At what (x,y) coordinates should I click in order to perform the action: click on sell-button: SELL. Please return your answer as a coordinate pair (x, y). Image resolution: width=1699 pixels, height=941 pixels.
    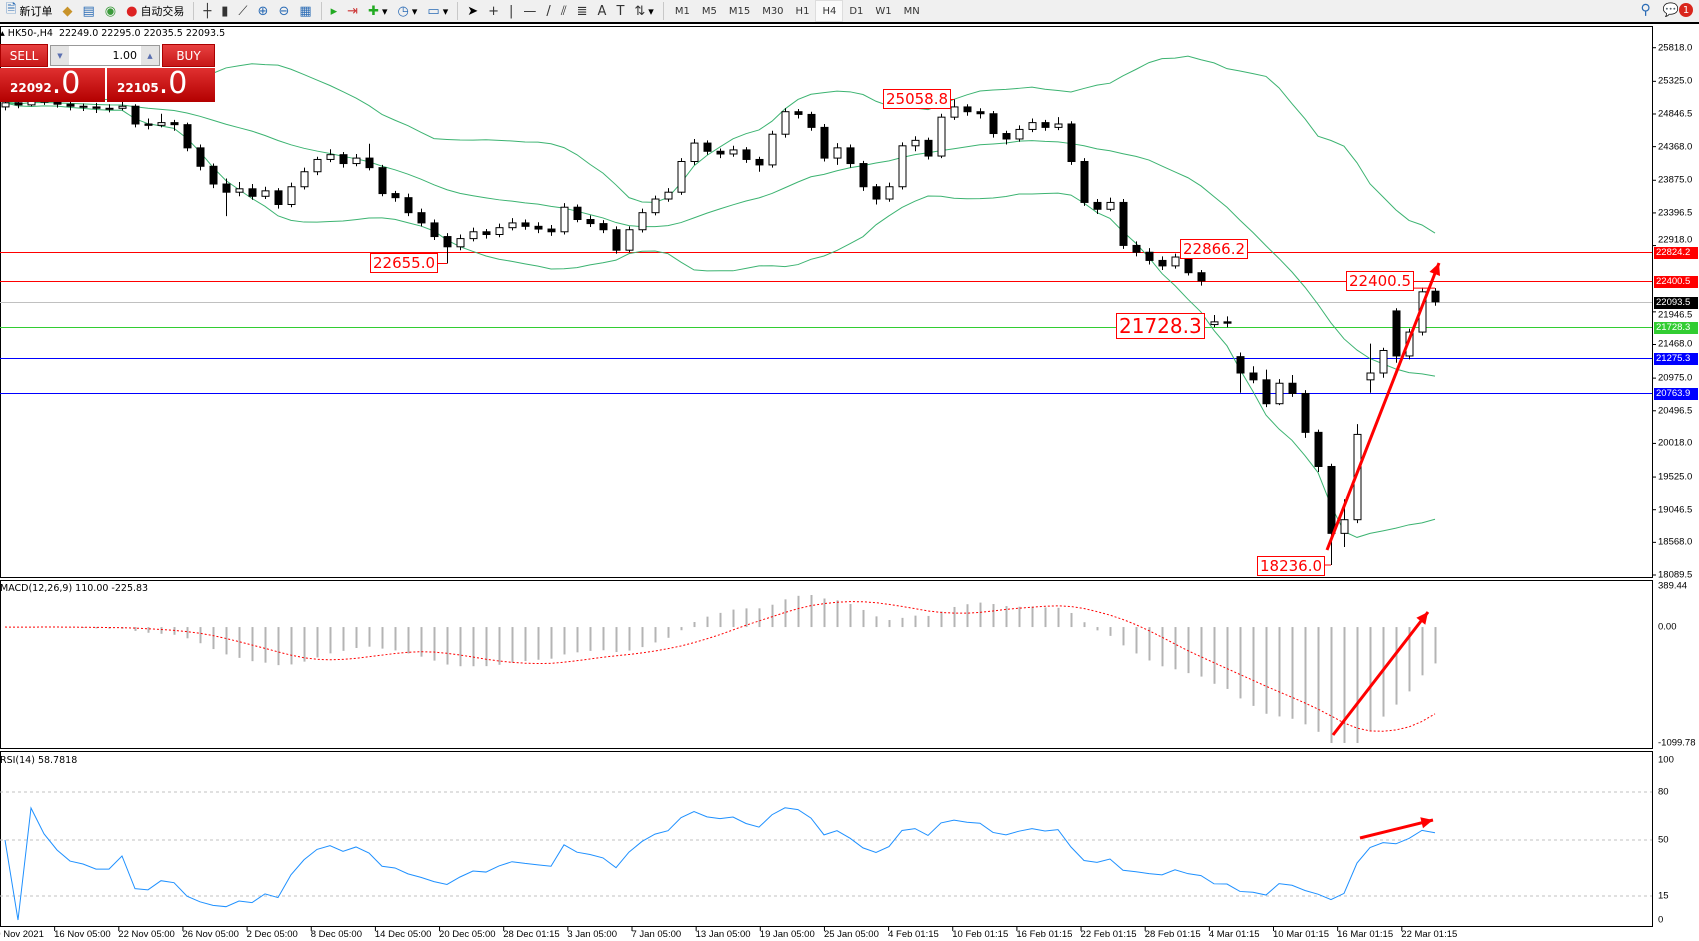
    Looking at the image, I should click on (24, 55).